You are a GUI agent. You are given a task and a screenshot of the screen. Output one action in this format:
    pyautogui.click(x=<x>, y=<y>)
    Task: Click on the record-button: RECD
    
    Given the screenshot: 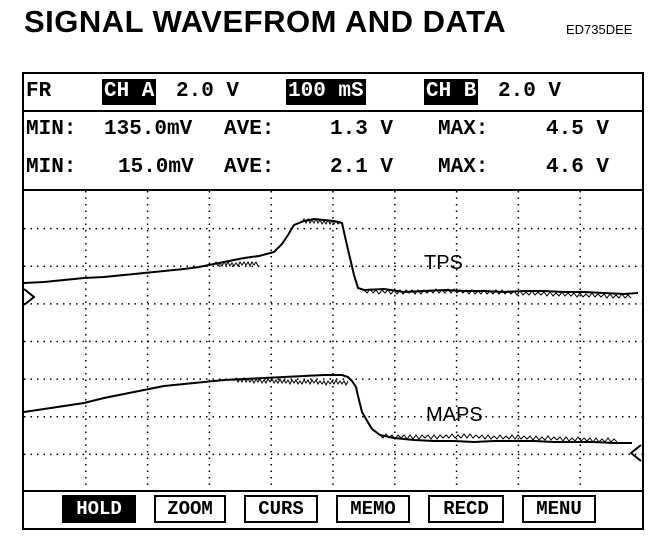 What is the action you would take?
    pyautogui.click(x=466, y=509)
    